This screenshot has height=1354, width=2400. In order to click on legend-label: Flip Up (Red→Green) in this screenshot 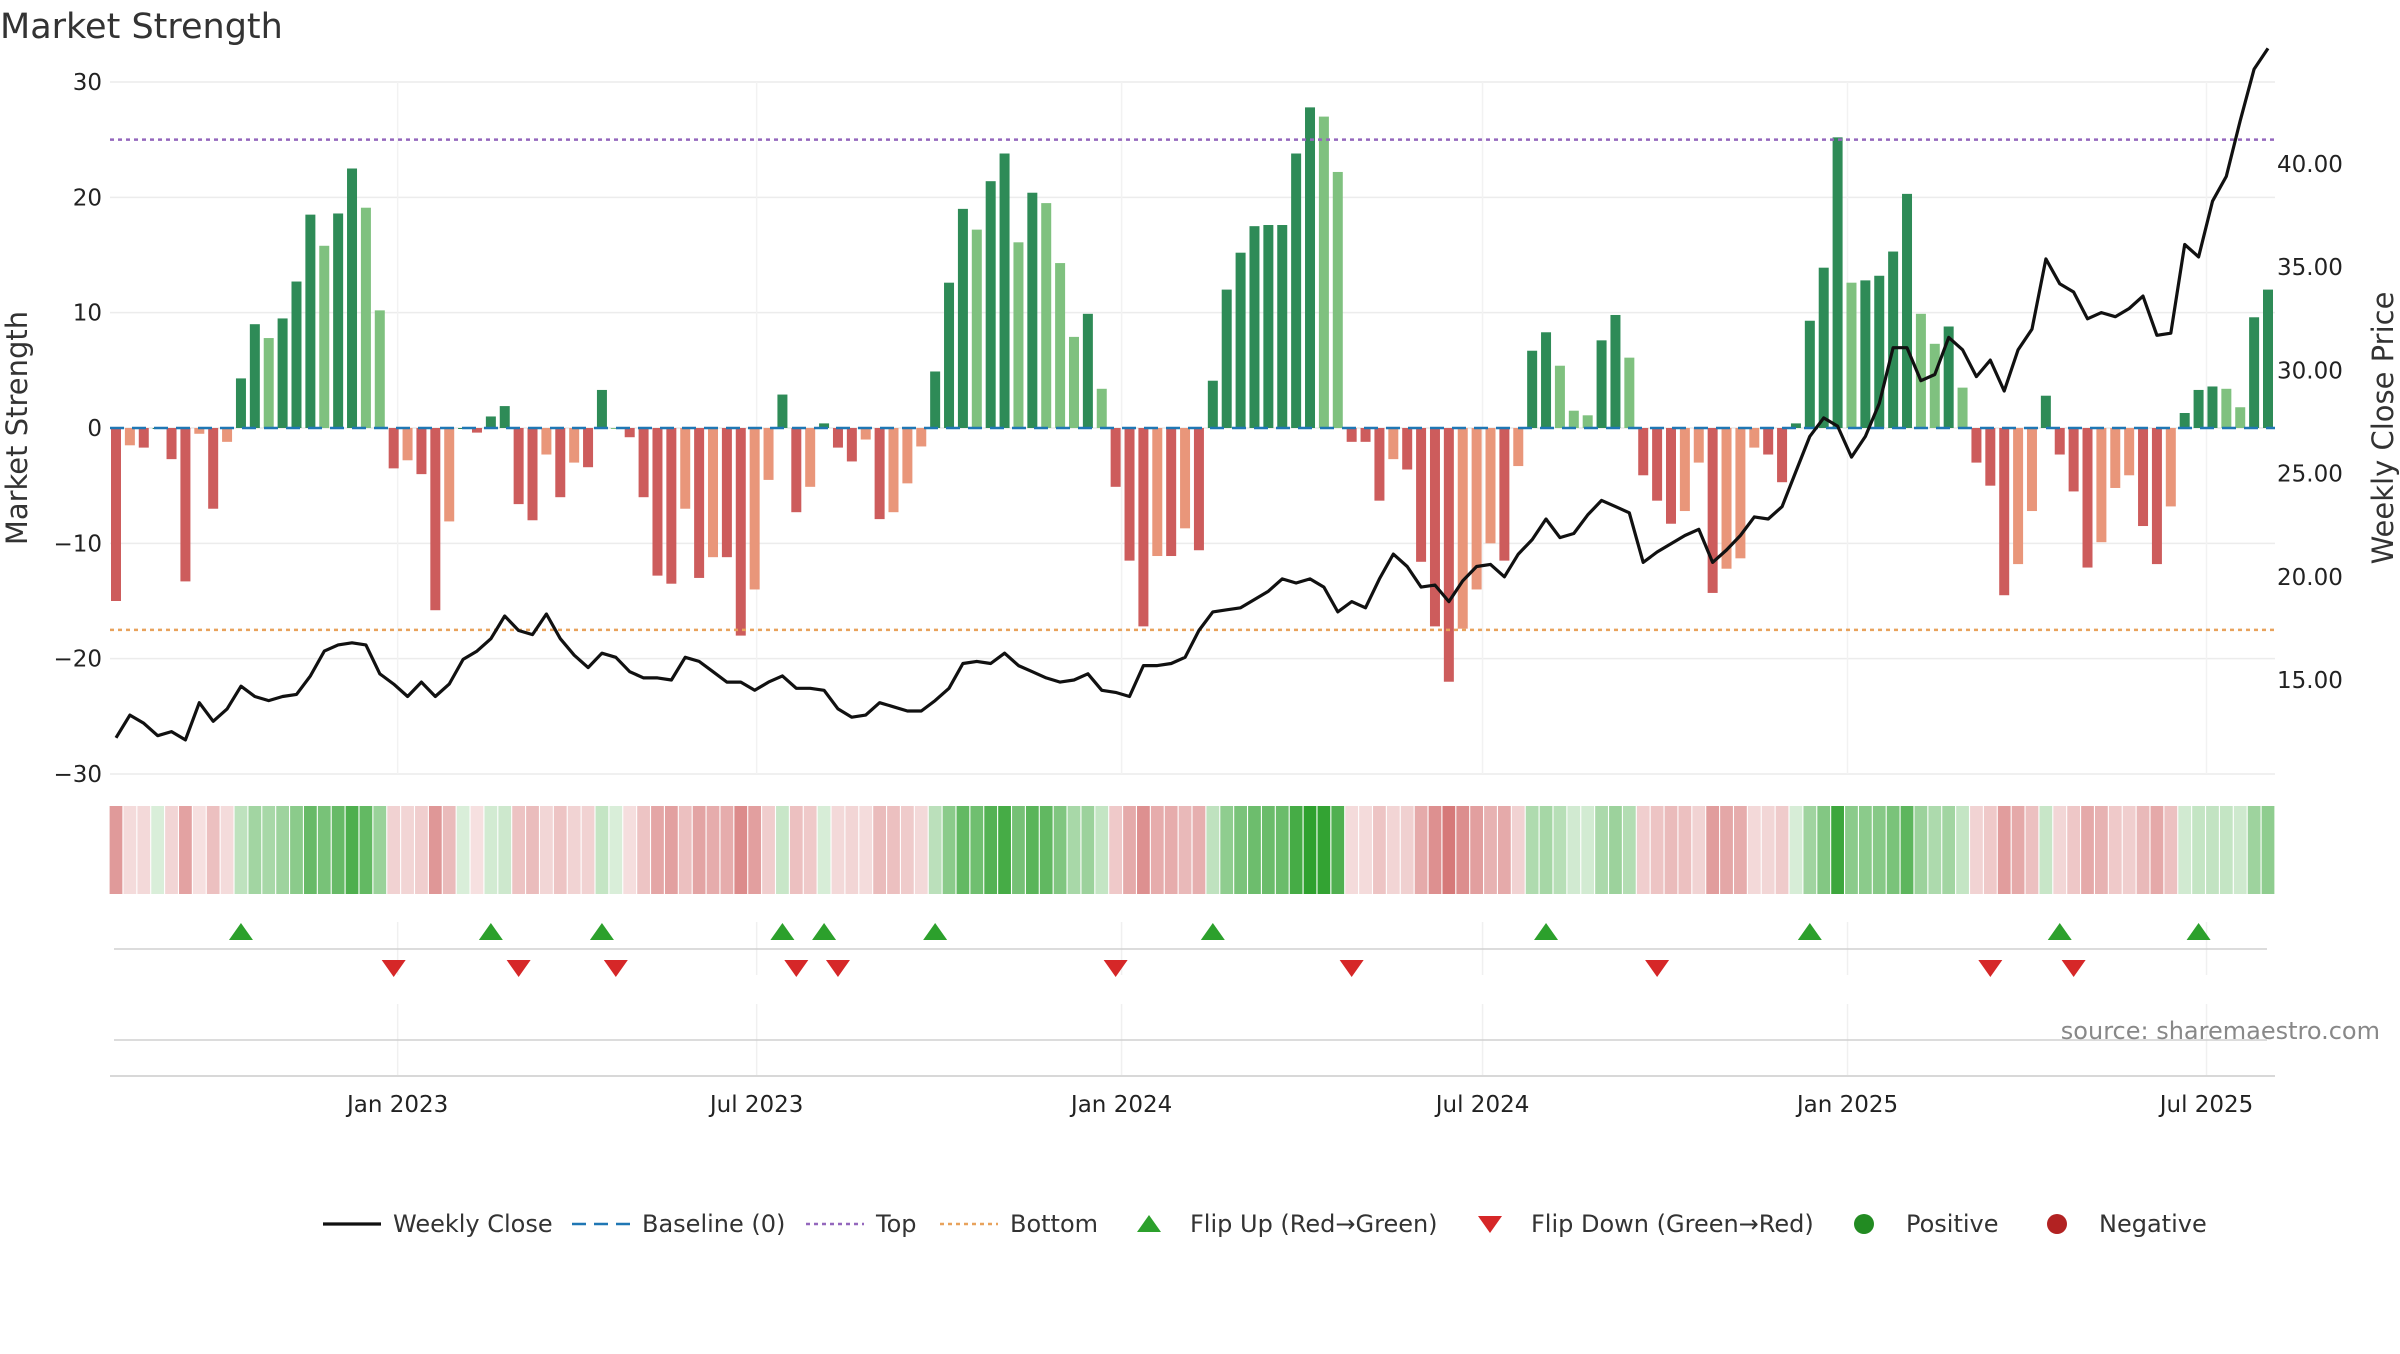, I will do `click(1314, 1224)`.